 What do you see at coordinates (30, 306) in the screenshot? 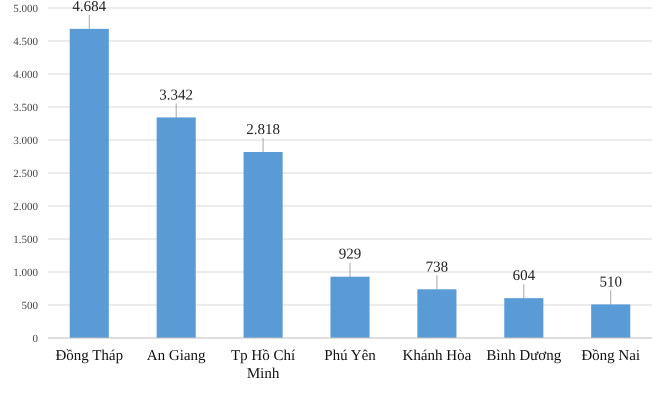
I see `y-tick-label: 500` at bounding box center [30, 306].